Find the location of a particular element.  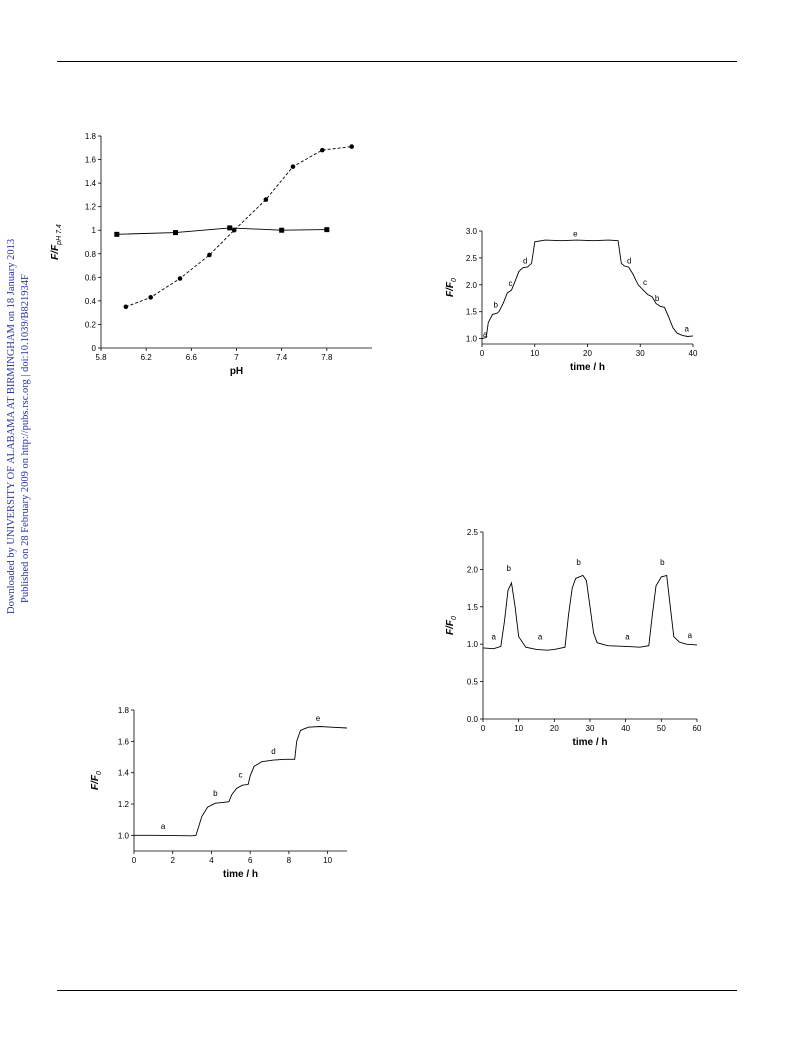

x-tick-label: 8 is located at coordinates (289, 860).